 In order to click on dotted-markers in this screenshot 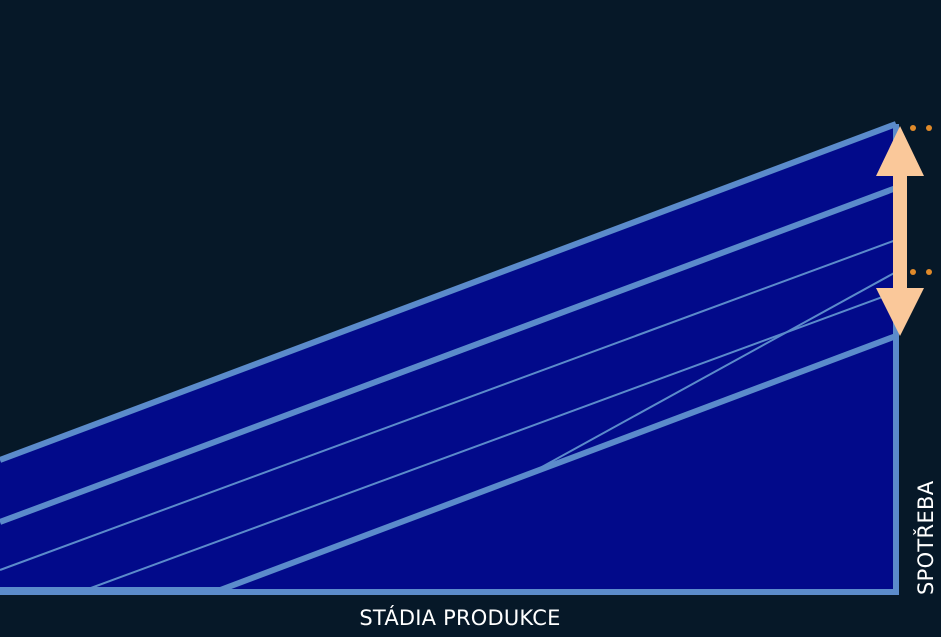, I will do `click(921, 200)`.